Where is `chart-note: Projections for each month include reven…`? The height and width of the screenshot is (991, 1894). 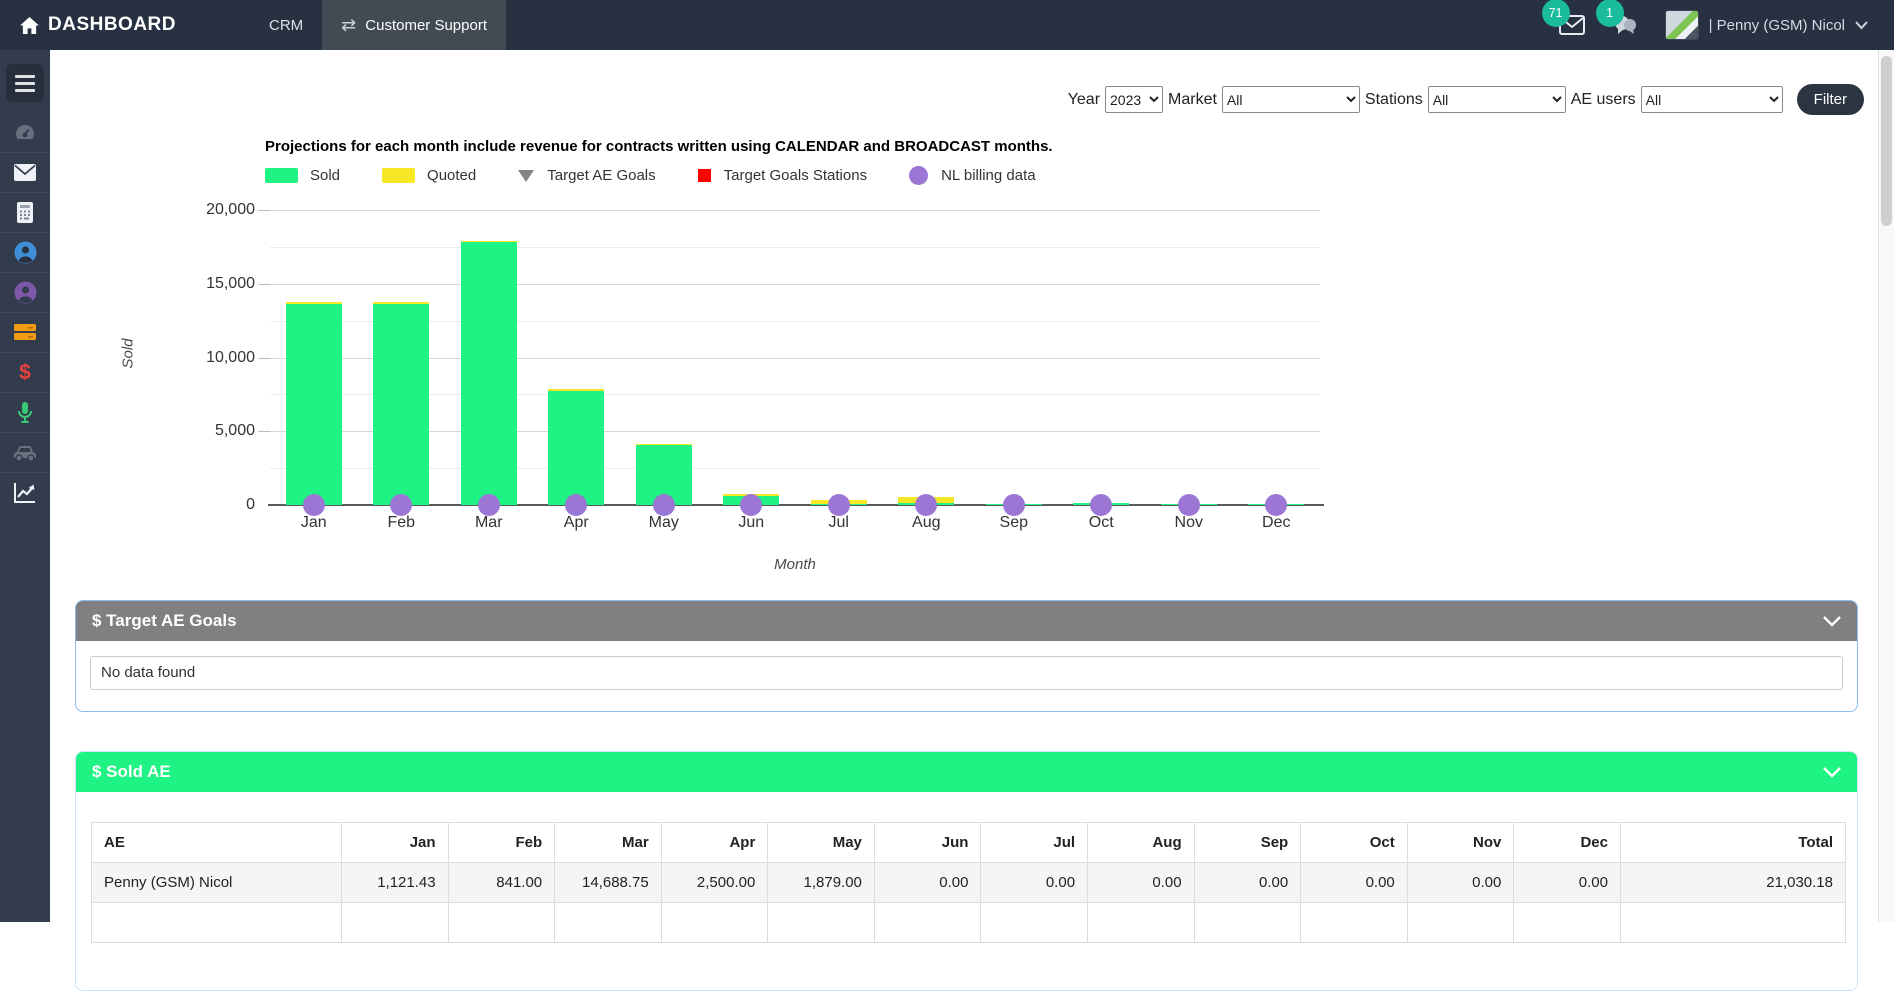
chart-note: Projections for each month include reven… is located at coordinates (659, 146).